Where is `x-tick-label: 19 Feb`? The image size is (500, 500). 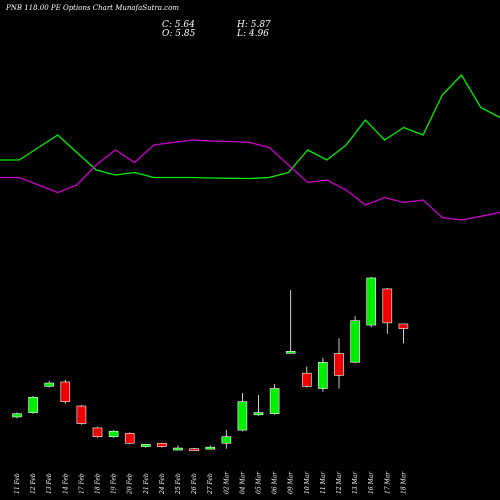
x-tick-label: 19 Feb is located at coordinates (114, 483).